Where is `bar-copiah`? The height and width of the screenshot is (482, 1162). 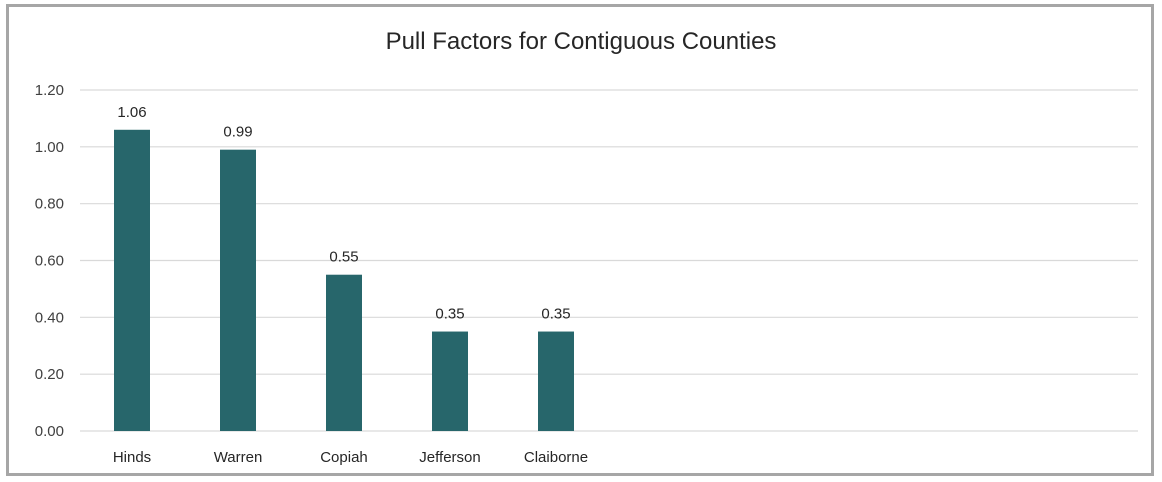
bar-copiah is located at coordinates (344, 352).